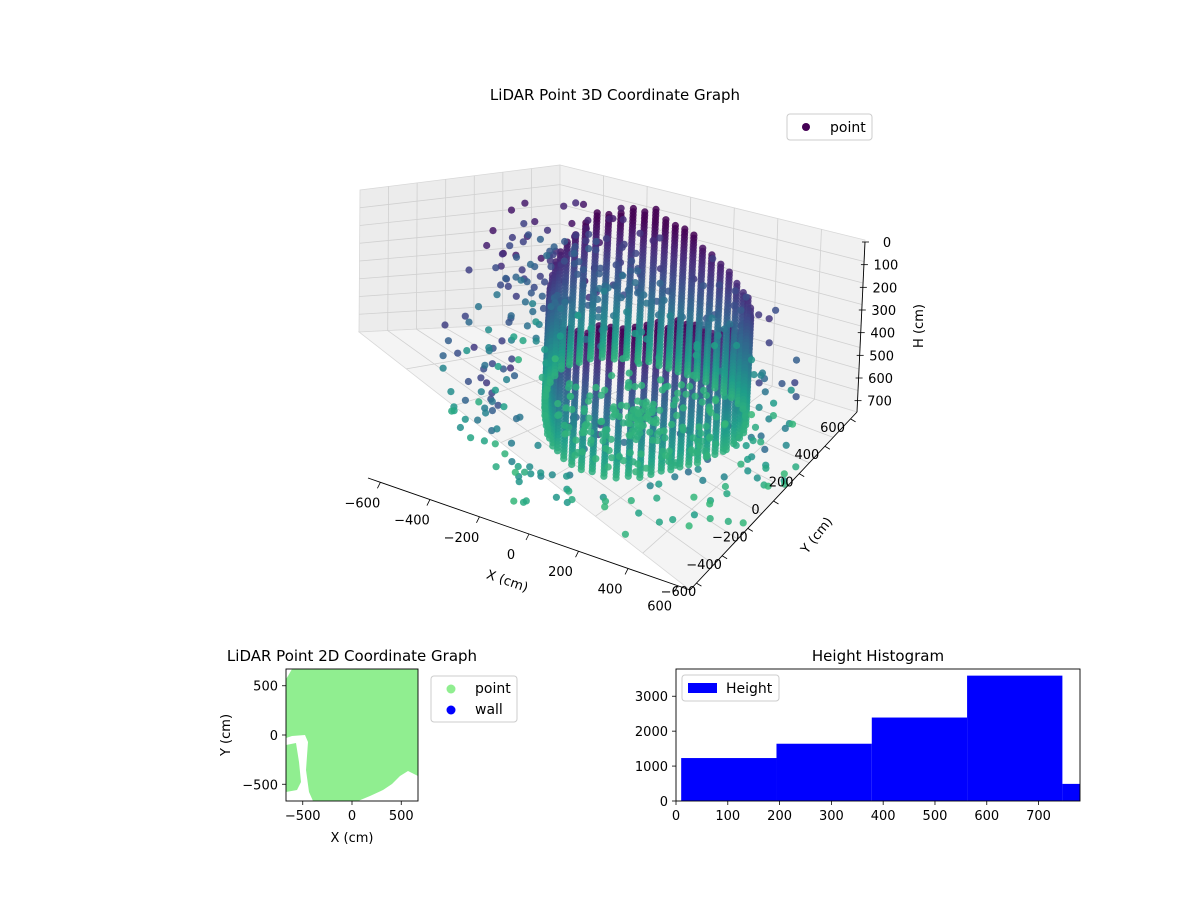 The height and width of the screenshot is (900, 1200). I want to click on x-tick-label-3d: 400, so click(610, 589).